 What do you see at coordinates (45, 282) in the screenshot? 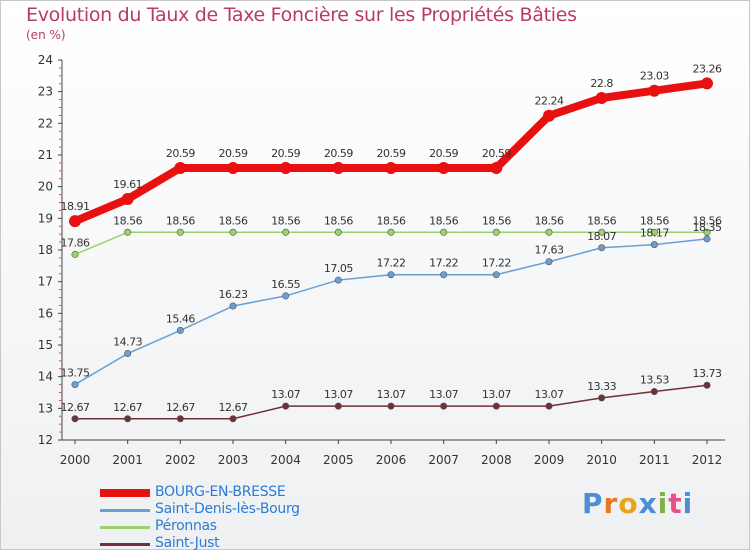
I see `y-tick-label: 17` at bounding box center [45, 282].